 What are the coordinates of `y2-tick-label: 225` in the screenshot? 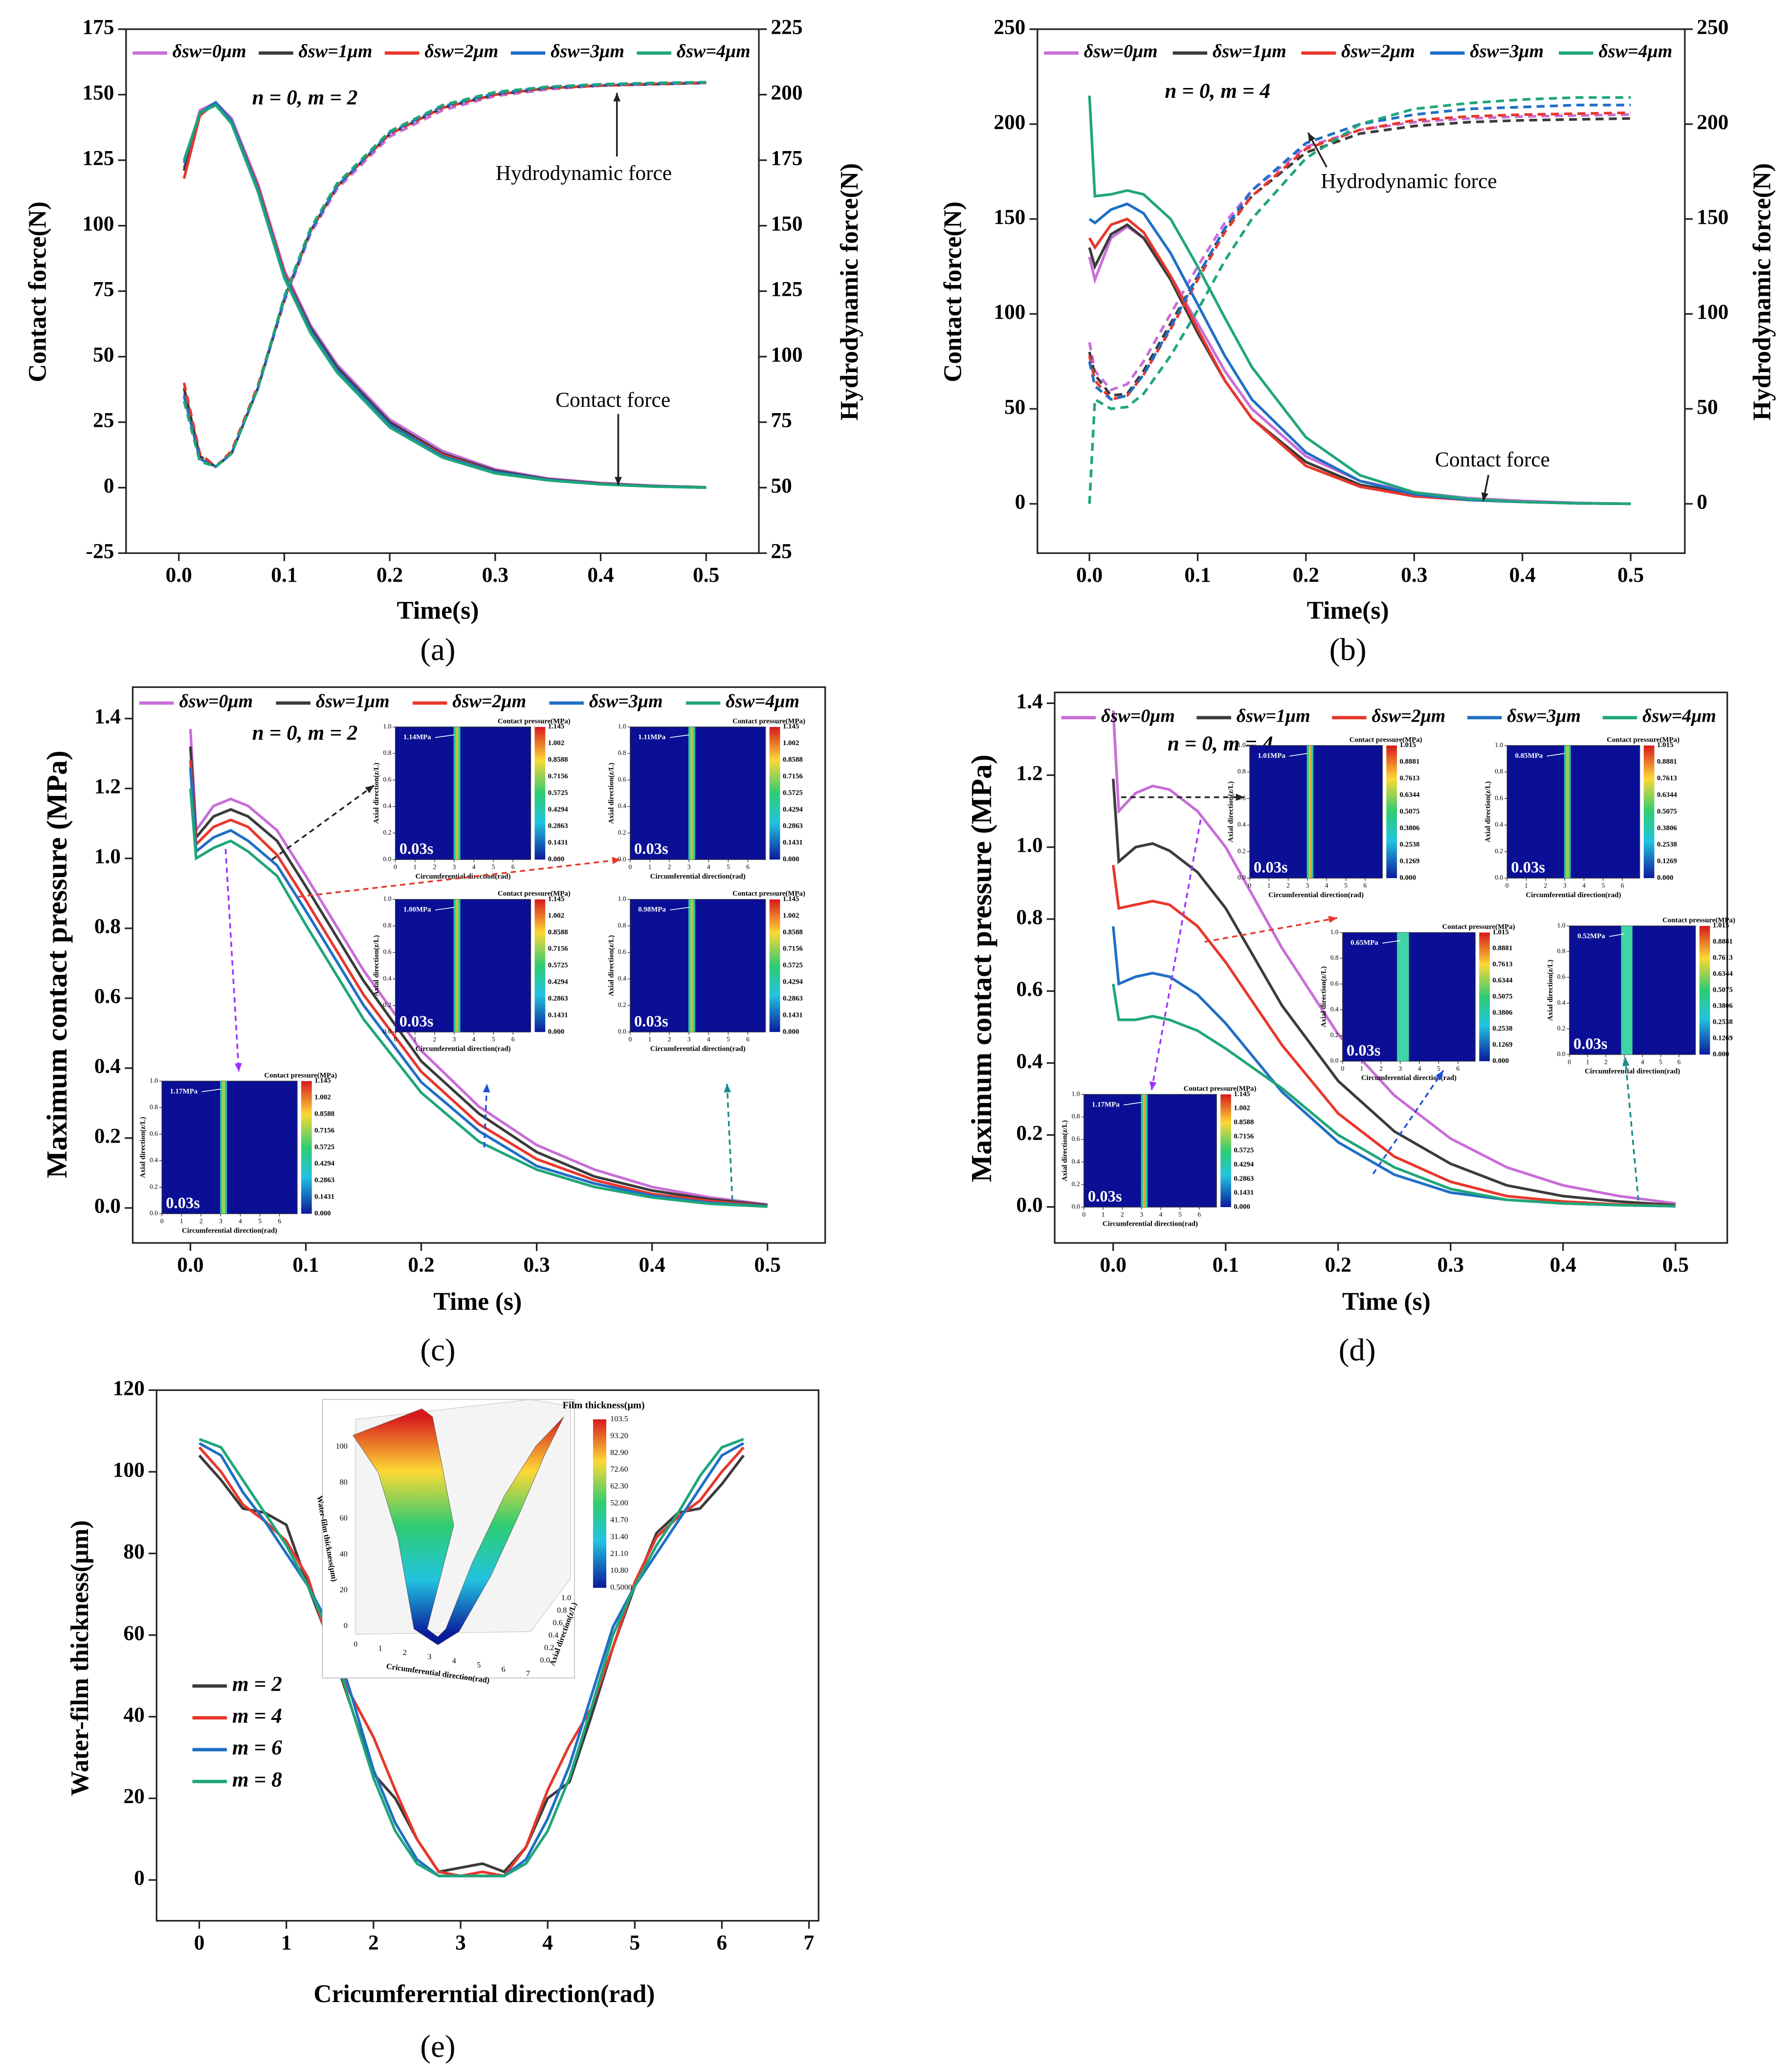 It's located at (786, 28).